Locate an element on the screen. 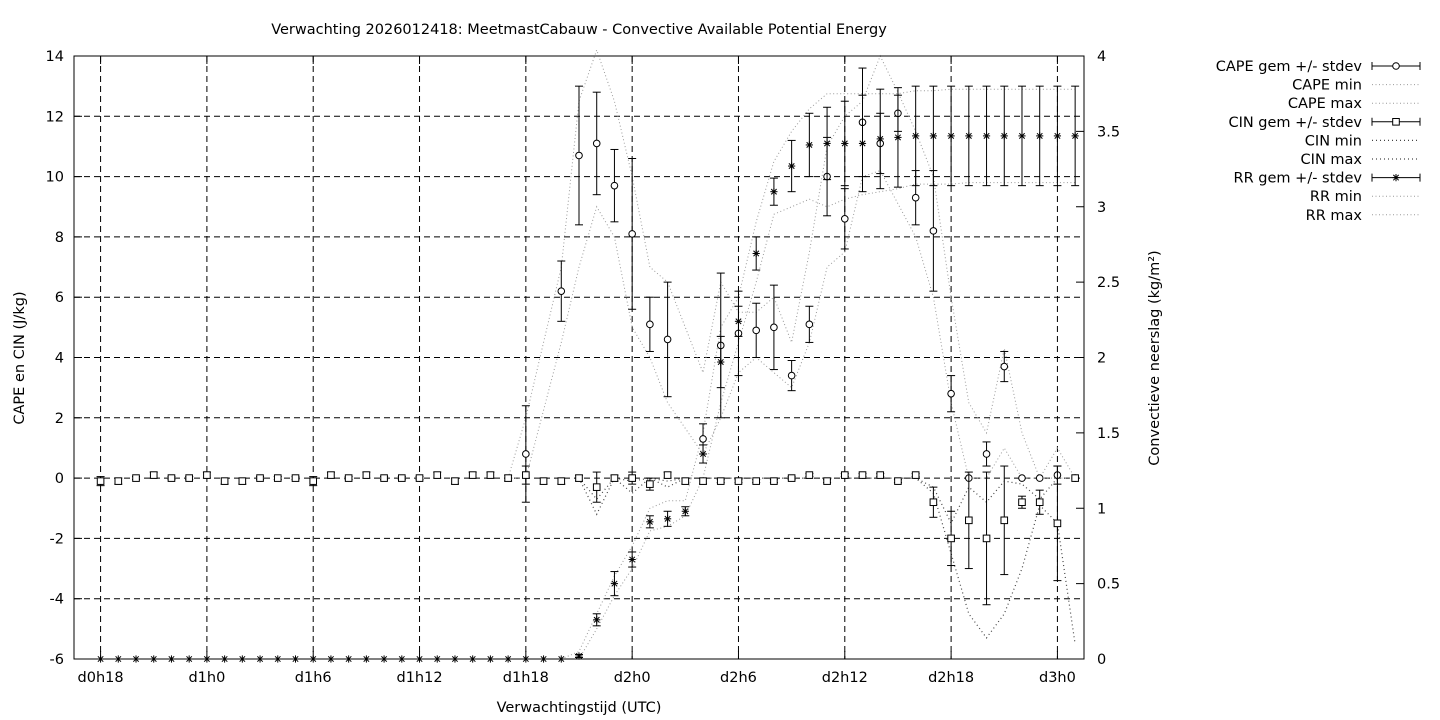 The image size is (1440, 720). x-tick-label: d1h6 is located at coordinates (313, 678).